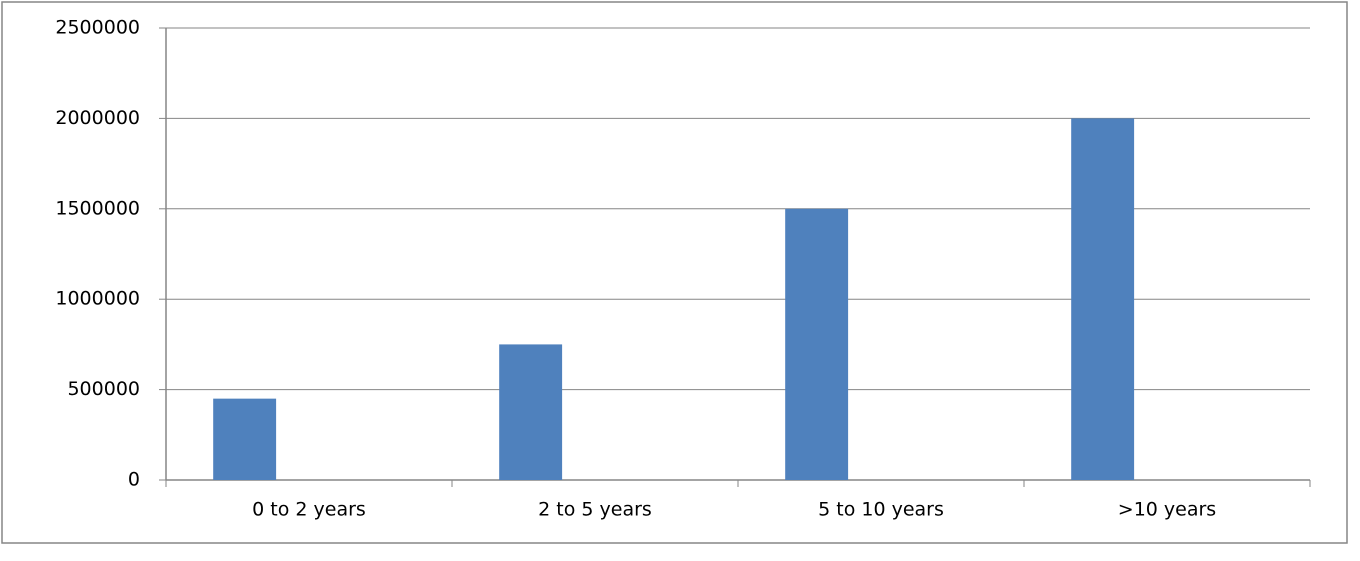  Describe the element at coordinates (103, 389) in the screenshot. I see `y-tick-label: 500000` at that location.